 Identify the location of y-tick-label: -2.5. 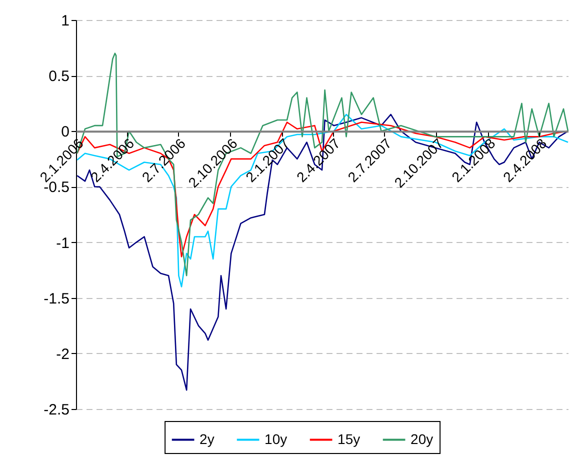
(57, 410).